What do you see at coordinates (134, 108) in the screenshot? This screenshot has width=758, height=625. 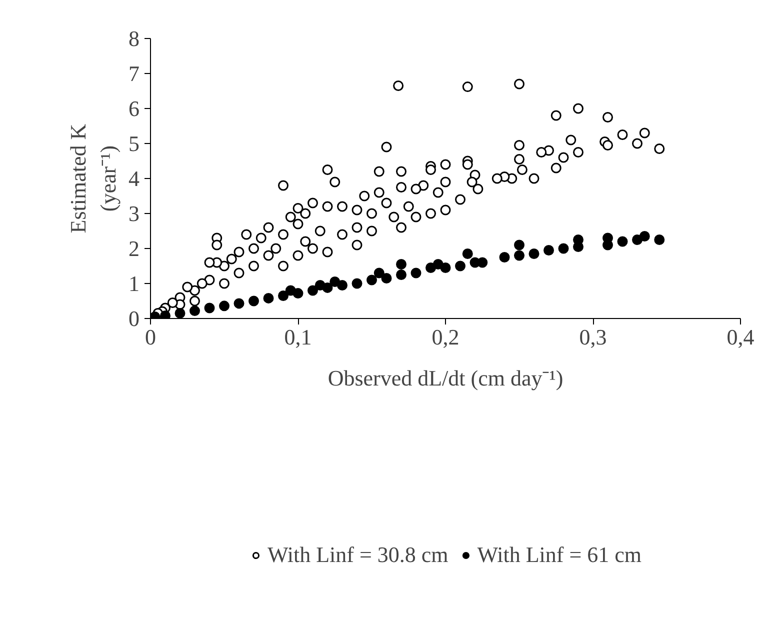 I see `y-tick-label: 6` at bounding box center [134, 108].